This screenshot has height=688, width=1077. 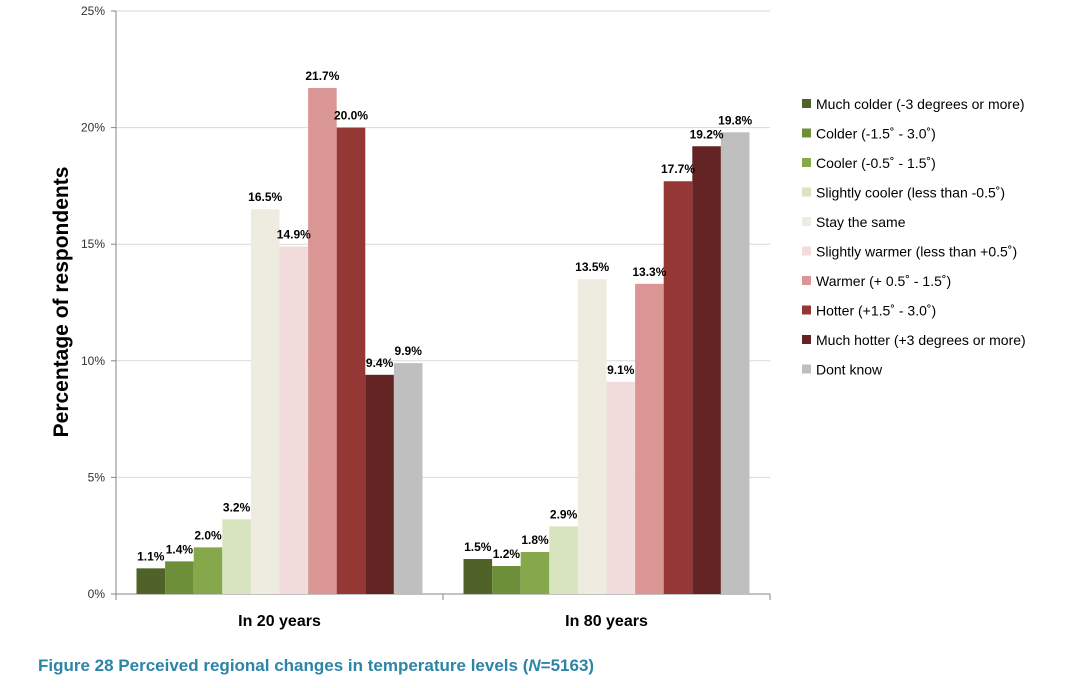 What do you see at coordinates (567, 665) in the screenshot?
I see `caption-suffix: =5163)` at bounding box center [567, 665].